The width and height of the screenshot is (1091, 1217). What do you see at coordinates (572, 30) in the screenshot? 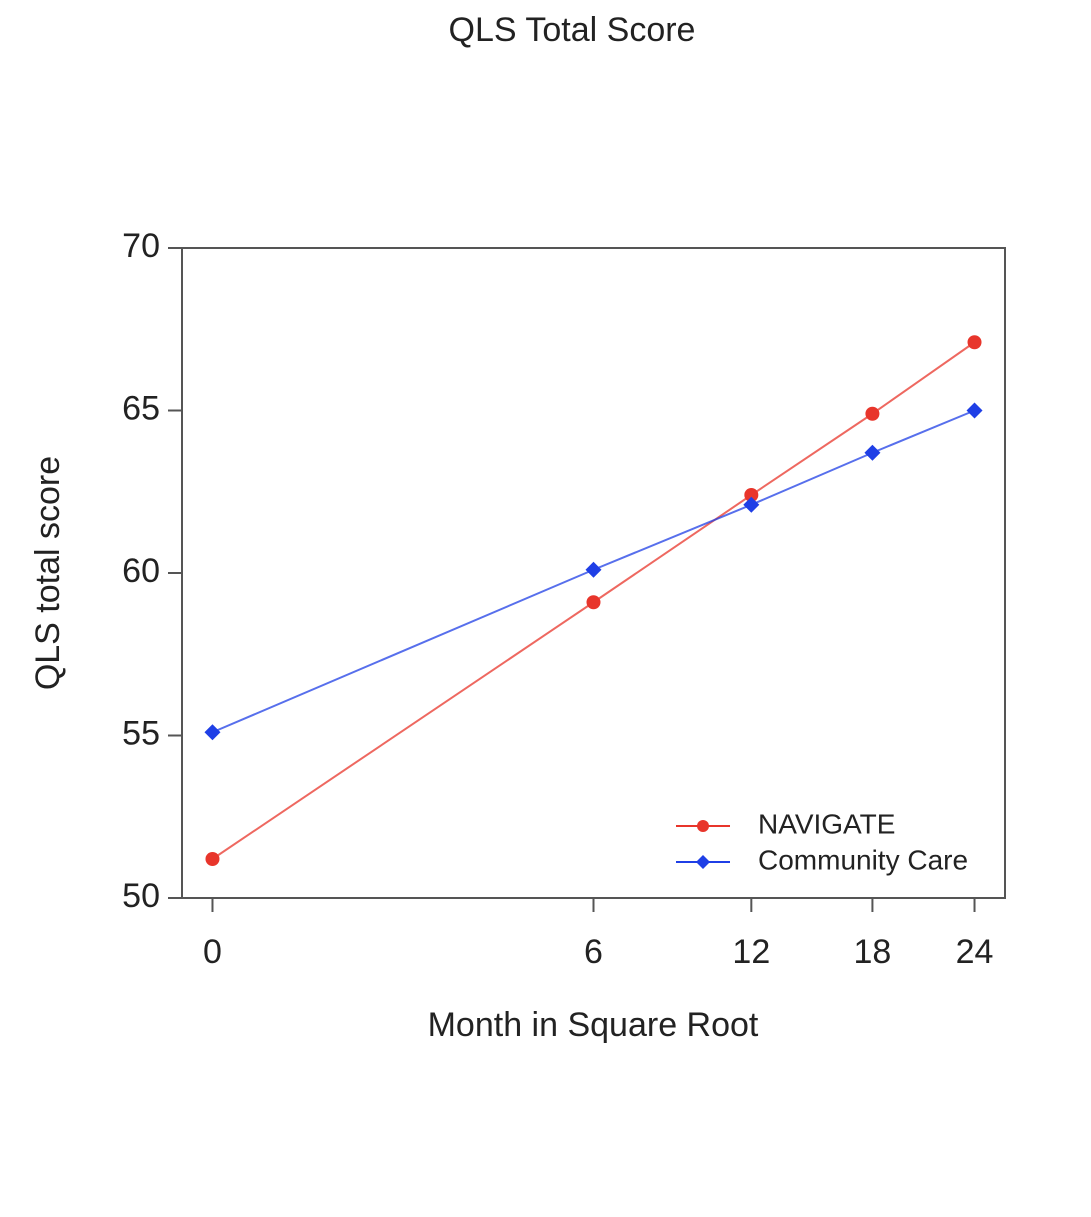
I see `chart-title: QLS Total Score` at bounding box center [572, 30].